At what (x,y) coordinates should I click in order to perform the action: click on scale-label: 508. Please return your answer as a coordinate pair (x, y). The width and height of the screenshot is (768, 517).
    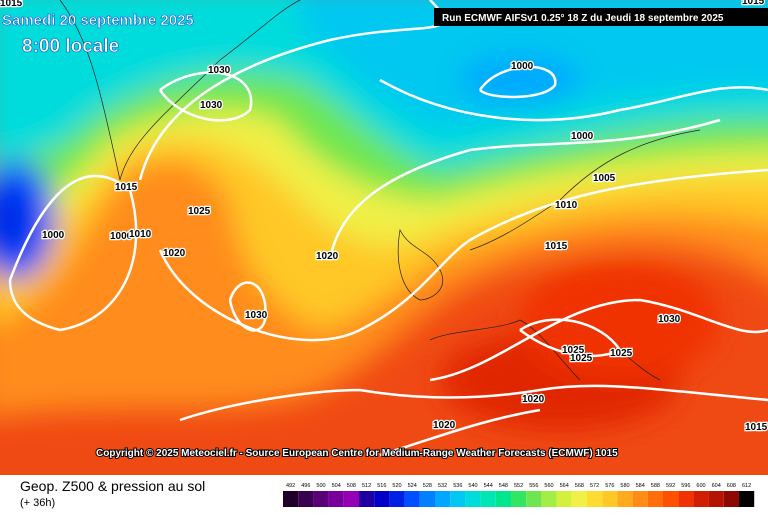
    Looking at the image, I should click on (351, 486).